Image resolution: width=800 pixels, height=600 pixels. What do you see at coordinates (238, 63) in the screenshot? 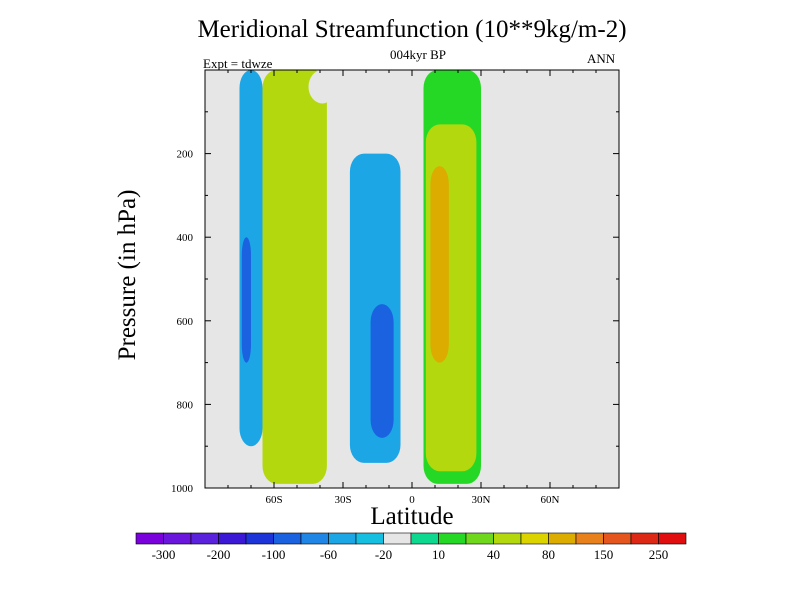
I see `experiment-label: Expt = tdwze` at bounding box center [238, 63].